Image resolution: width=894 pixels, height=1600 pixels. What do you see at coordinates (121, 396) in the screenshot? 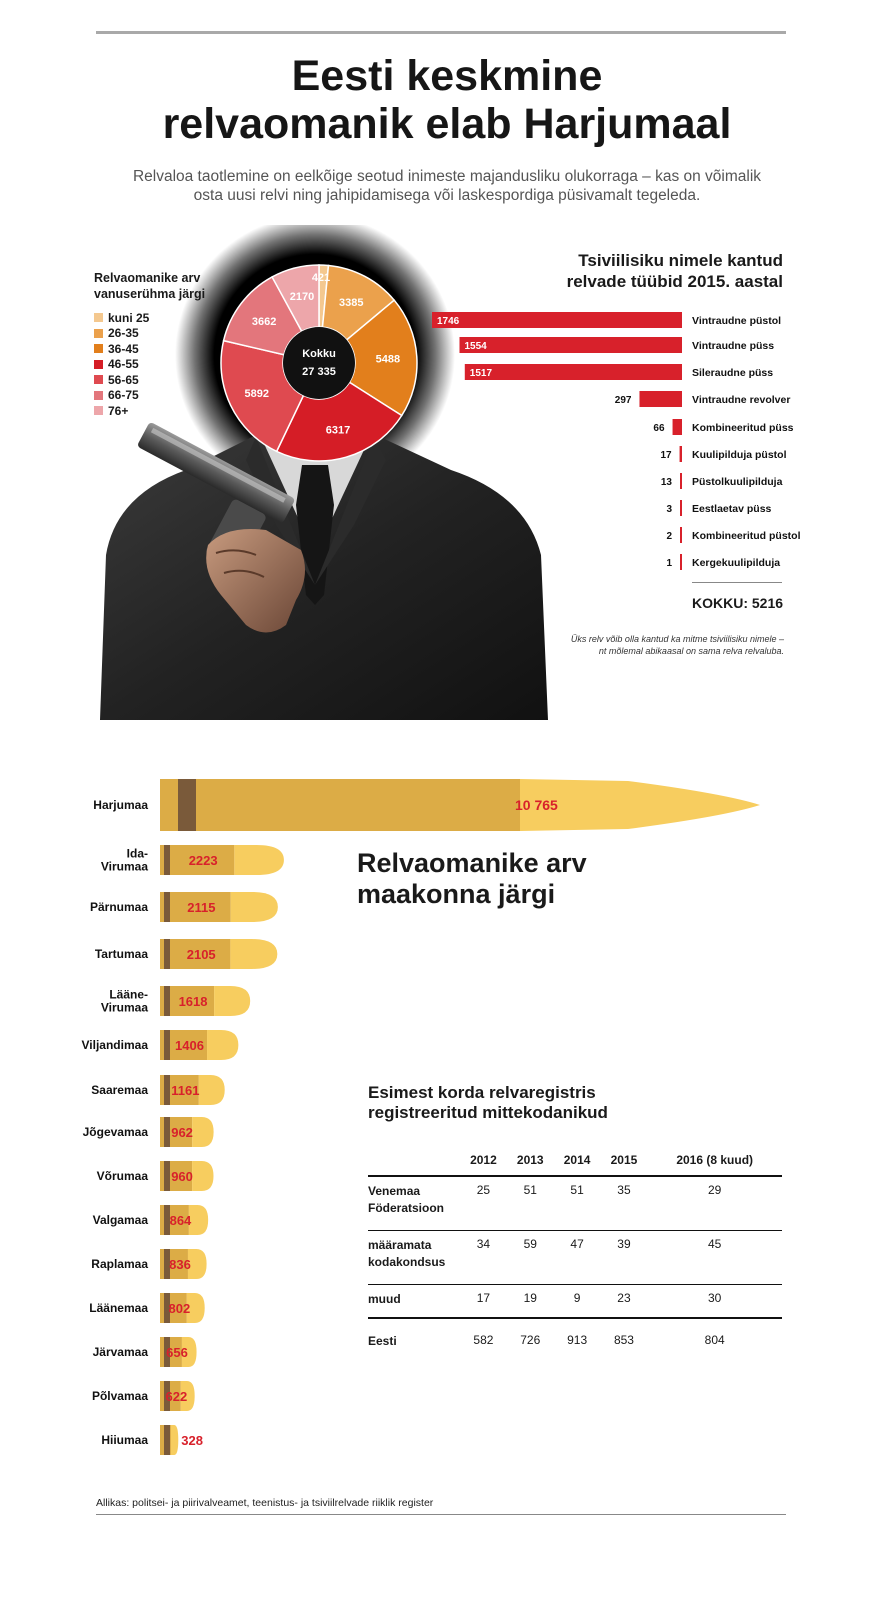
I see `legend-item: 66-75` at bounding box center [121, 396].